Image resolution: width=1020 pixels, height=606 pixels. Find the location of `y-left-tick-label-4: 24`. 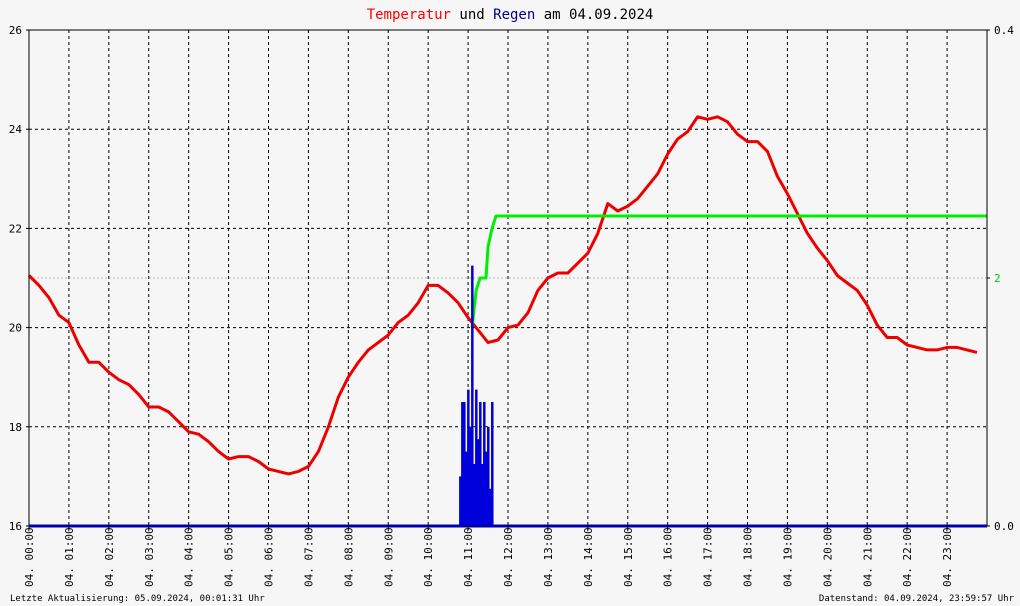

y-left-tick-label-4: 24 is located at coordinates (16, 129).